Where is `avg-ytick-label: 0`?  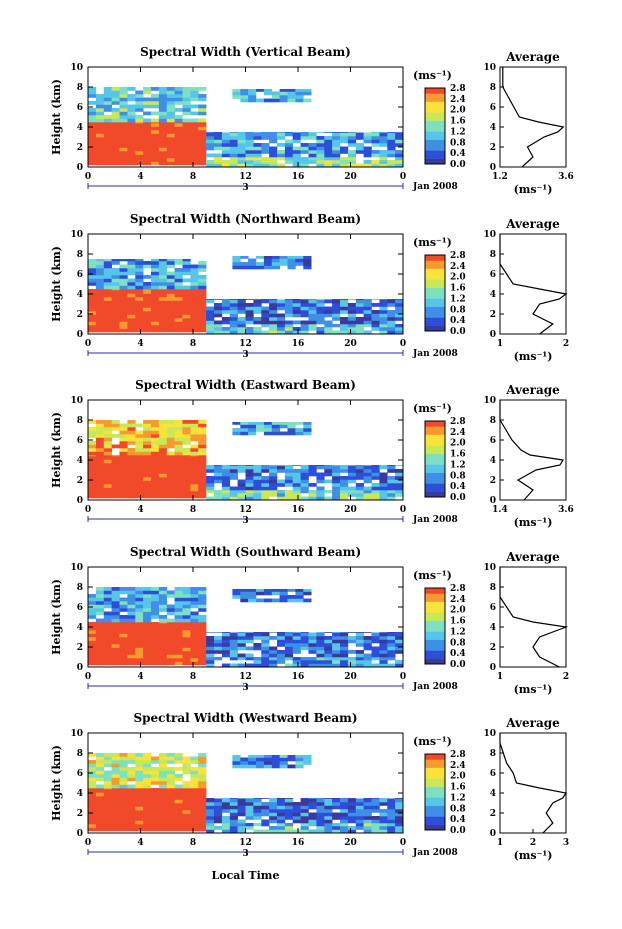
avg-ytick-label: 0 is located at coordinates (493, 668).